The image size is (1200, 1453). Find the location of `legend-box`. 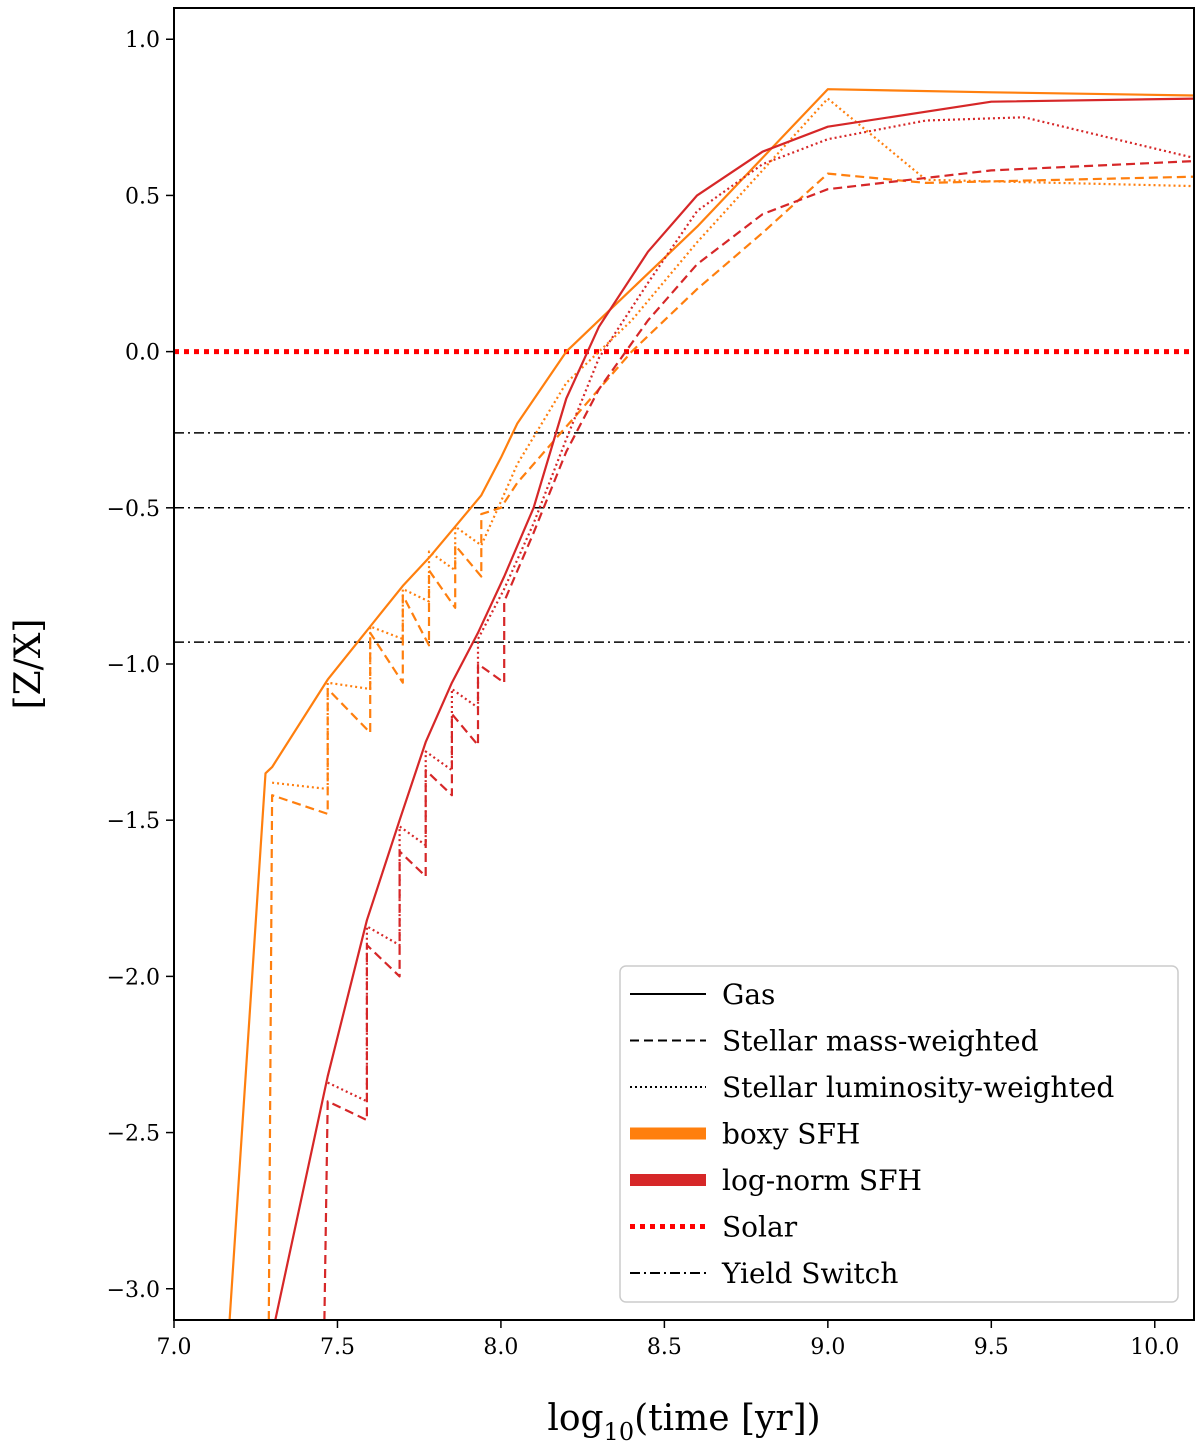

legend-box is located at coordinates (899, 1134).